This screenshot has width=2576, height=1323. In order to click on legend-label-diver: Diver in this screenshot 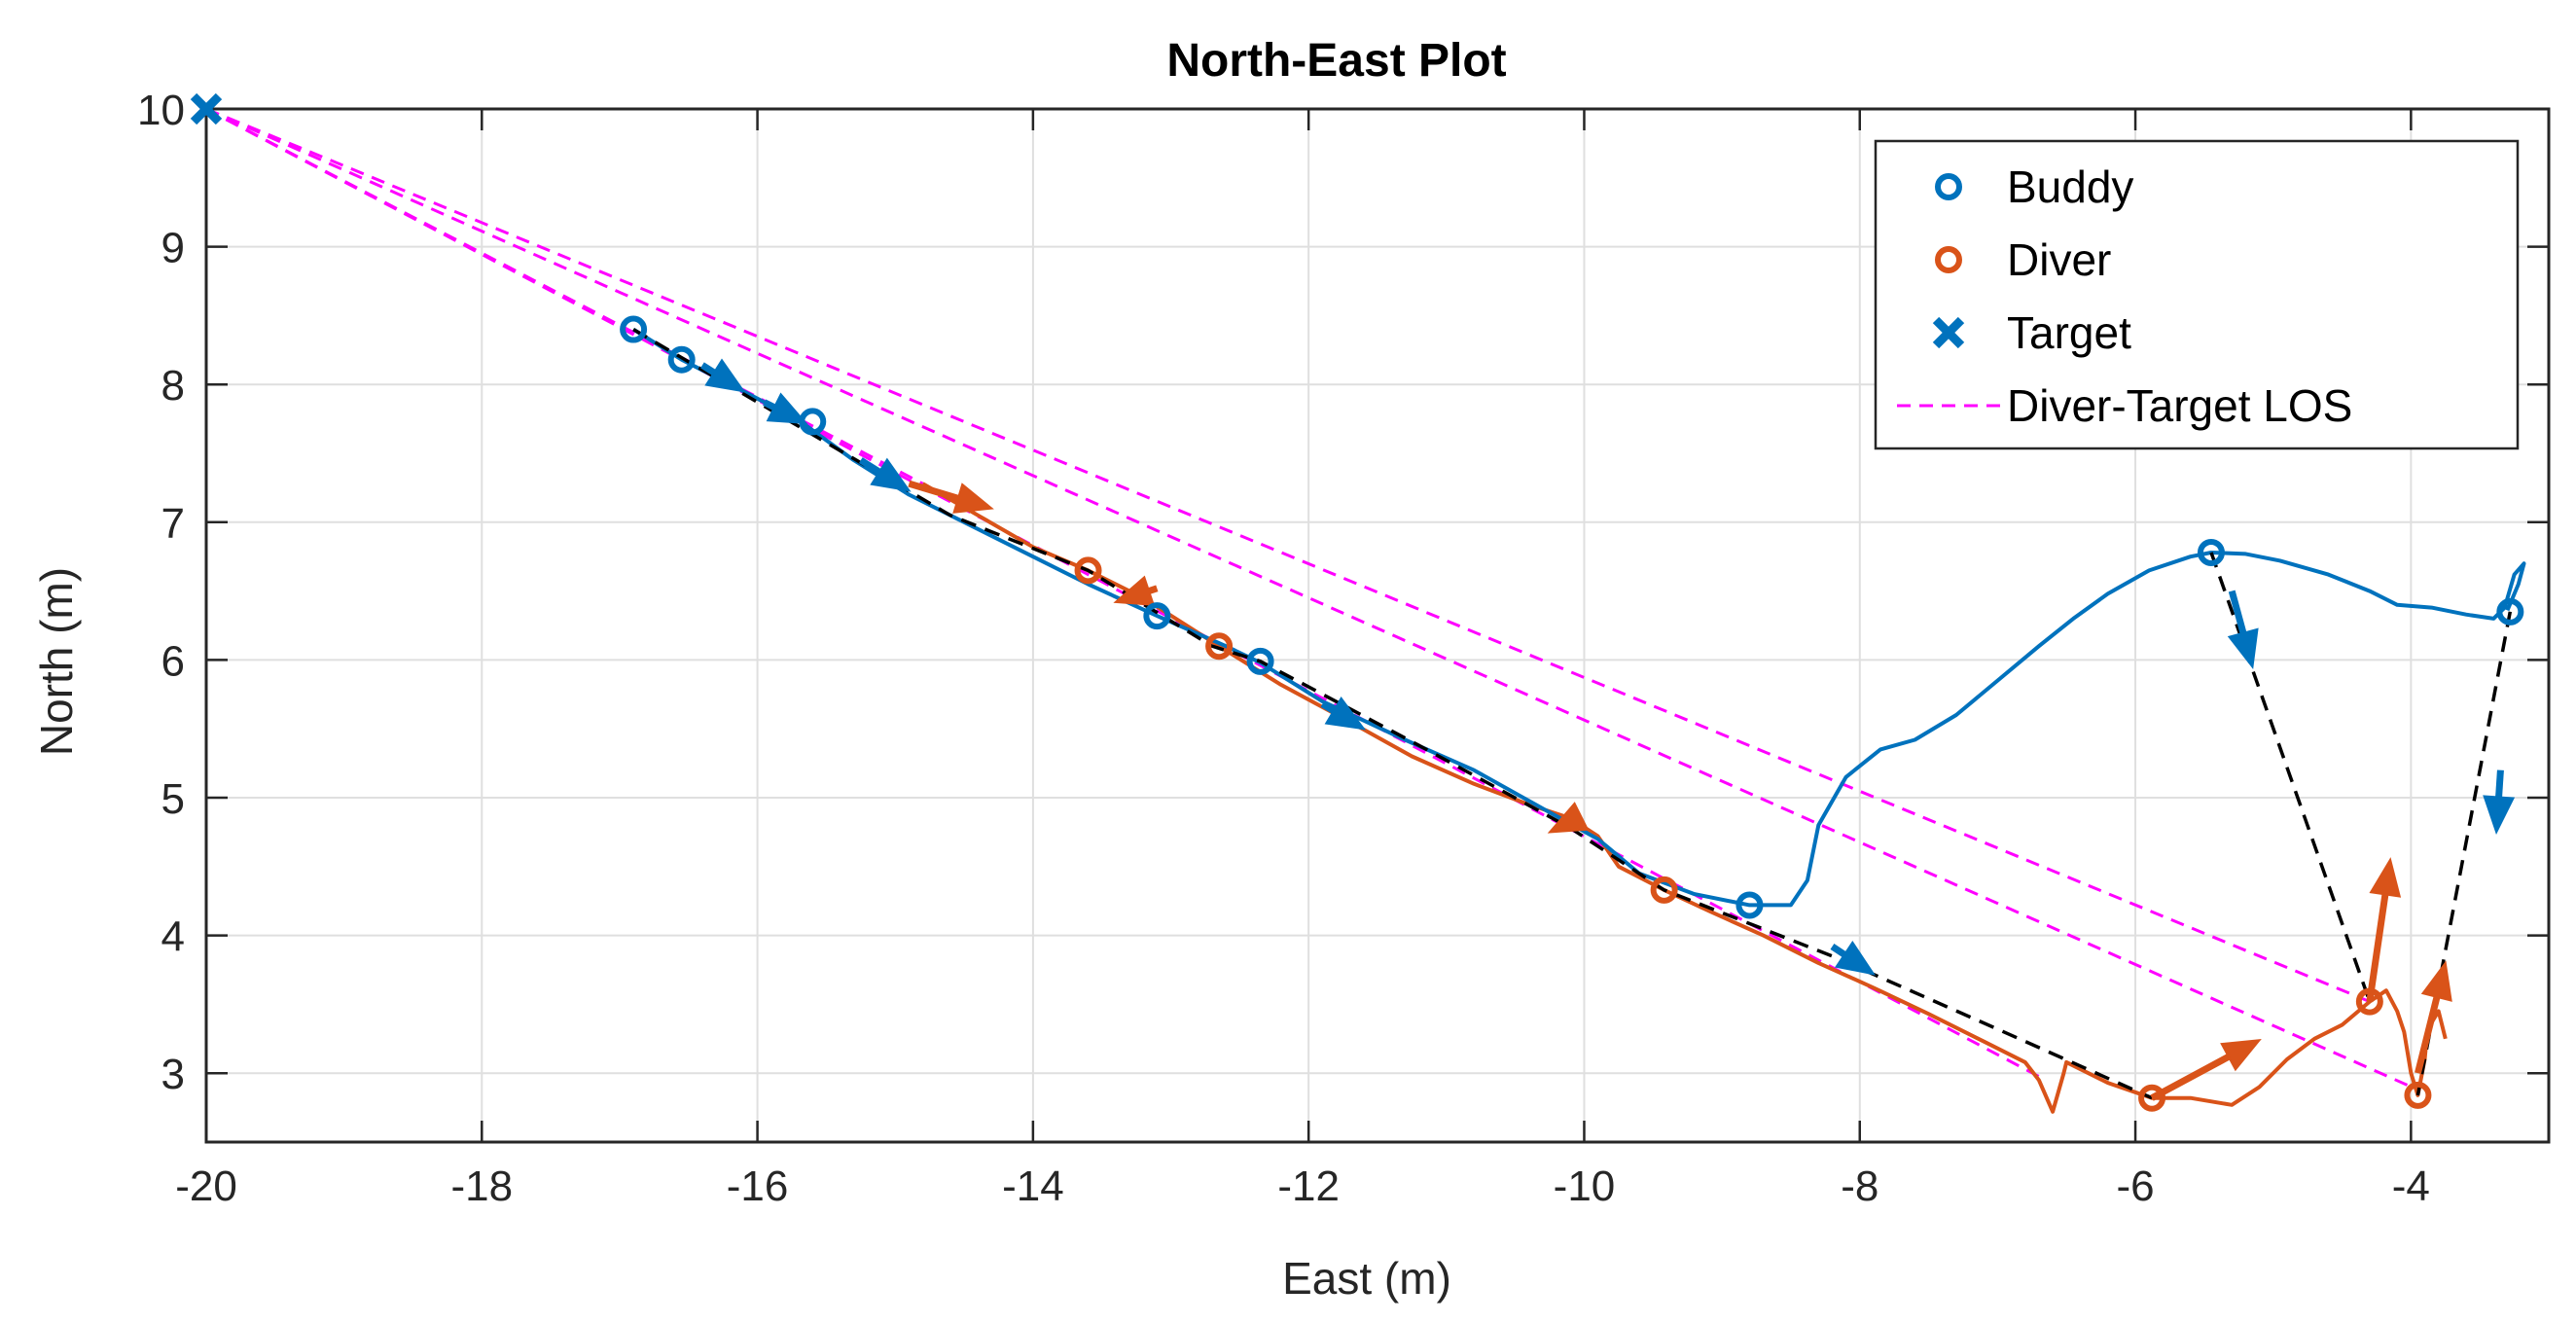, I will do `click(2059, 259)`.